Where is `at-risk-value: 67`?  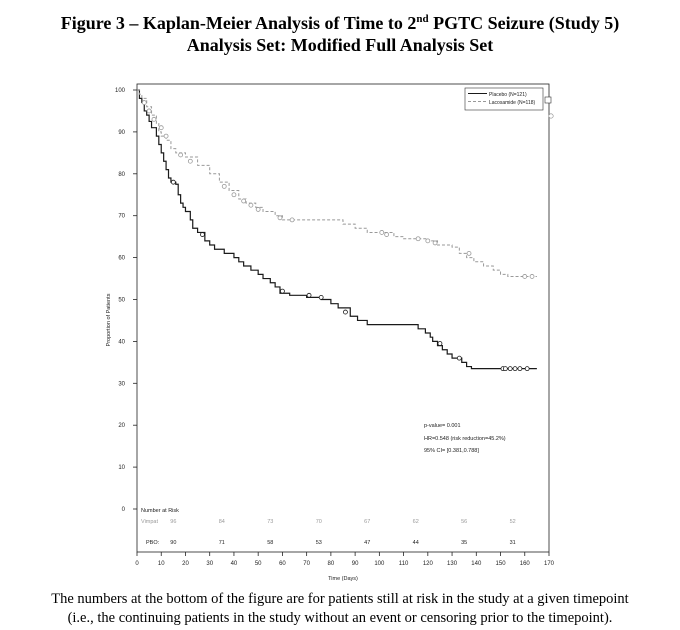
at-risk-value: 67 is located at coordinates (367, 522).